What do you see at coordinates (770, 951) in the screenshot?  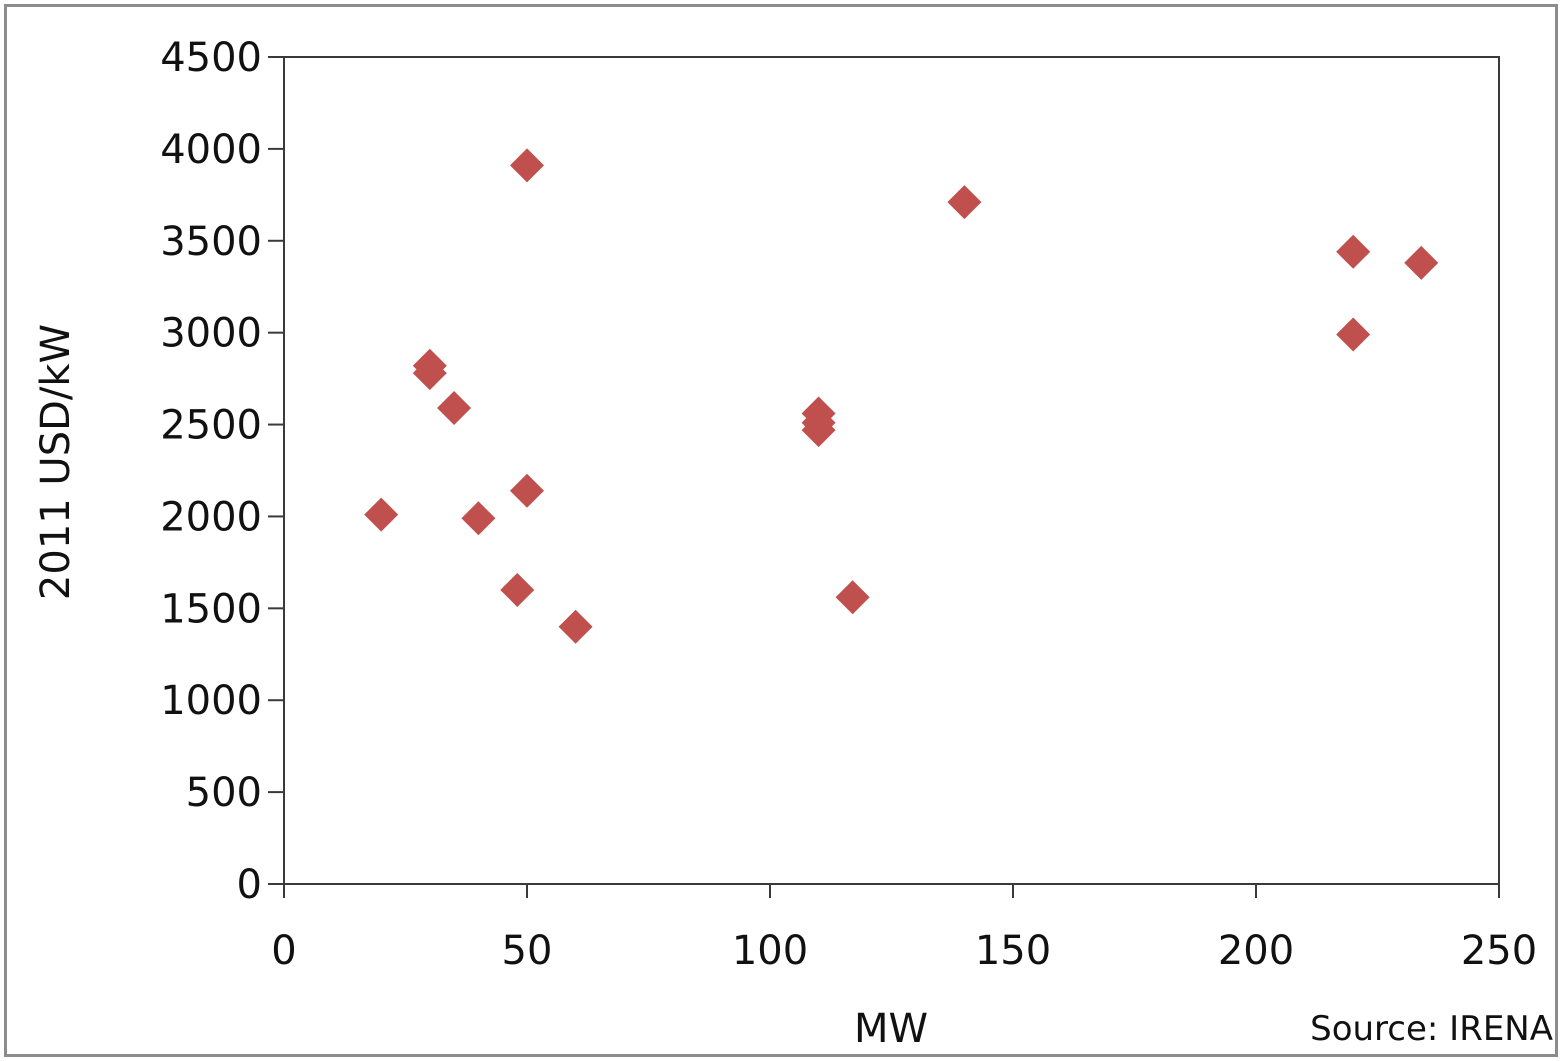 I see `x-tick-label: 100` at bounding box center [770, 951].